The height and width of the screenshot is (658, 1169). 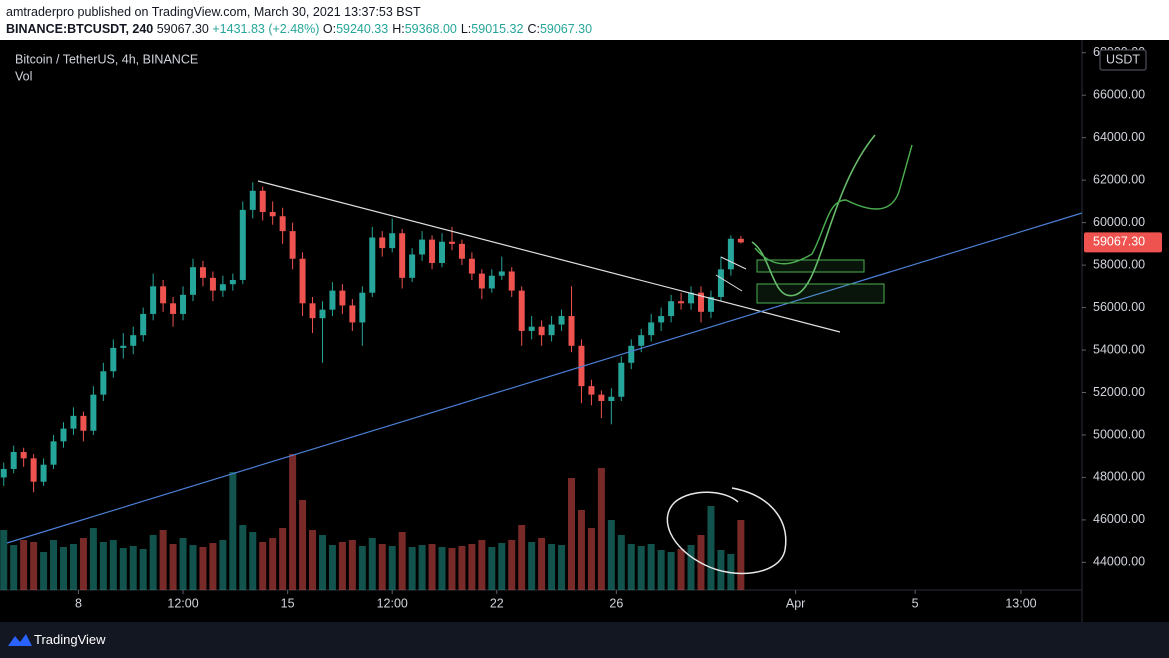 What do you see at coordinates (329, 29) in the screenshot?
I see `ohlc-label: O:` at bounding box center [329, 29].